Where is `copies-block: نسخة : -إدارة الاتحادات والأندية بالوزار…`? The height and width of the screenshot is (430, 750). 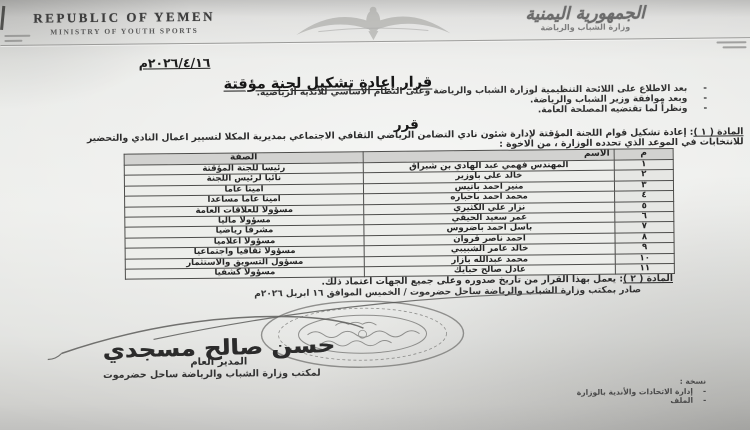
copies-block: نسخة : -إدارة الاتحادات والأندية بالوزار… is located at coordinates (591, 392).